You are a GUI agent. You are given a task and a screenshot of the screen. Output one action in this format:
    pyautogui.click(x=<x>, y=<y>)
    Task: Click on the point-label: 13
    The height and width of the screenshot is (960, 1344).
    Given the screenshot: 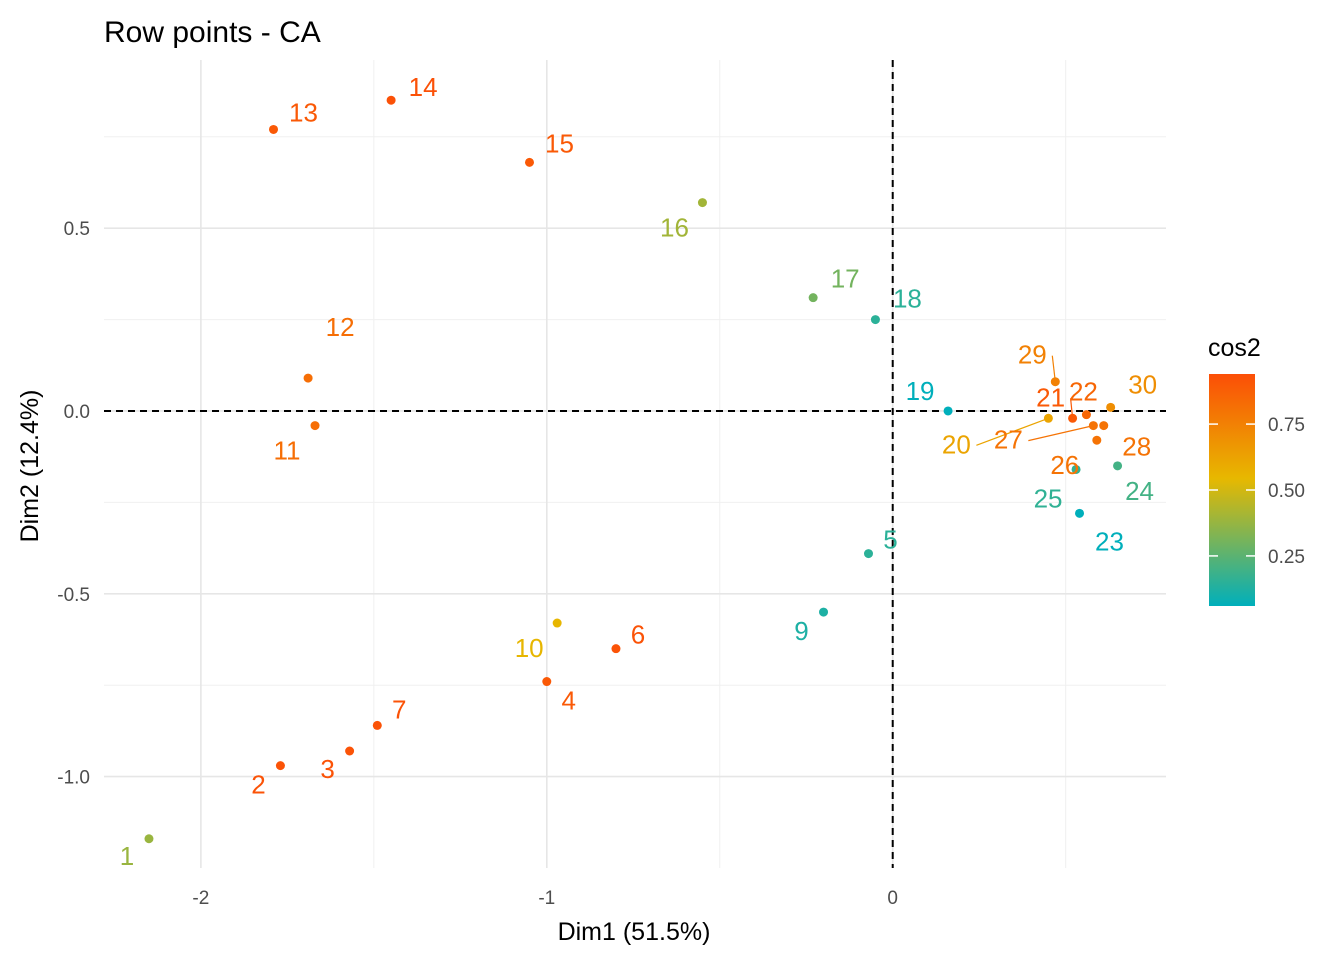 What is the action you would take?
    pyautogui.click(x=303, y=112)
    